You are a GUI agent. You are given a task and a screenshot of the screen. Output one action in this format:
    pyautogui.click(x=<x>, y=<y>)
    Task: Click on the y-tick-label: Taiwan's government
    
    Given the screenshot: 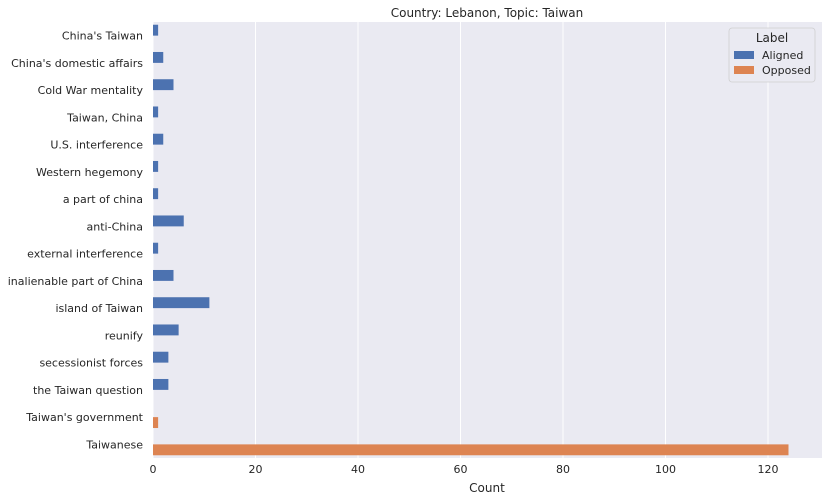 What is the action you would take?
    pyautogui.click(x=84, y=417)
    